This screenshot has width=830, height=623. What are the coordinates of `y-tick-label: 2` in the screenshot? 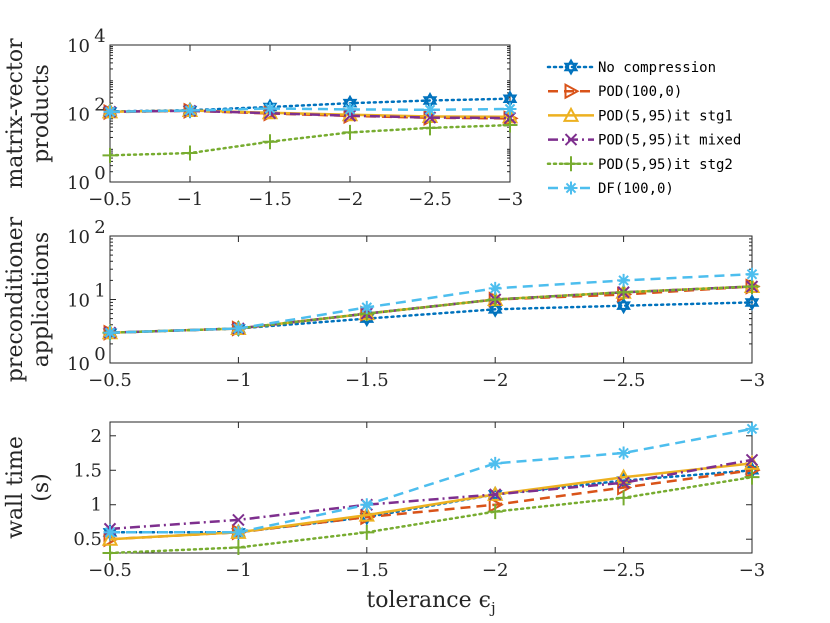 It's located at (96, 436).